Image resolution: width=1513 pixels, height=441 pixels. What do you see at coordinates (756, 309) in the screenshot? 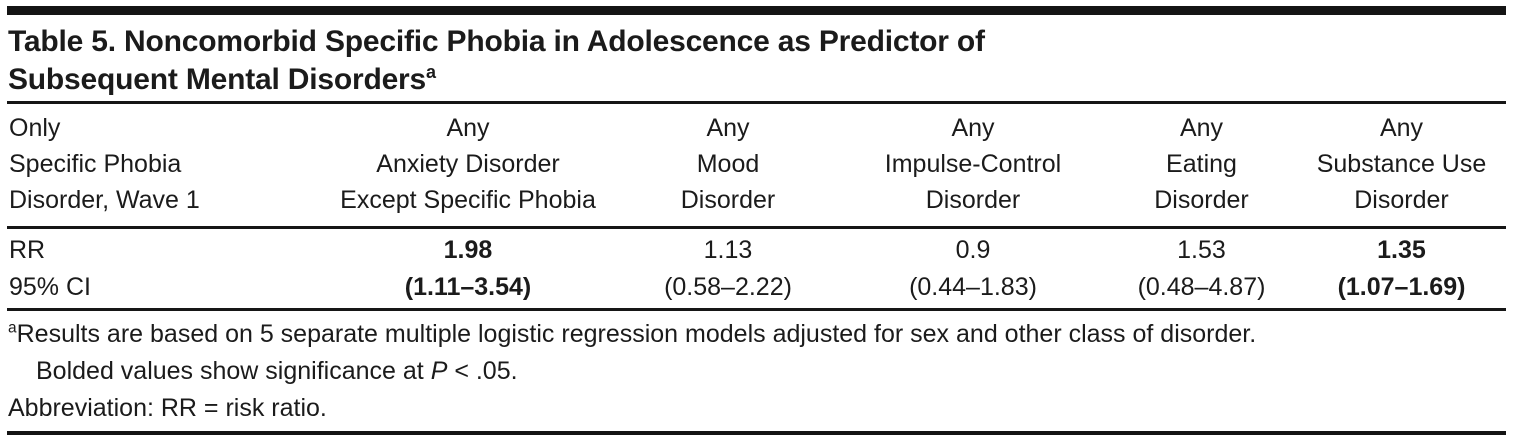
I see `rule-below-data` at bounding box center [756, 309].